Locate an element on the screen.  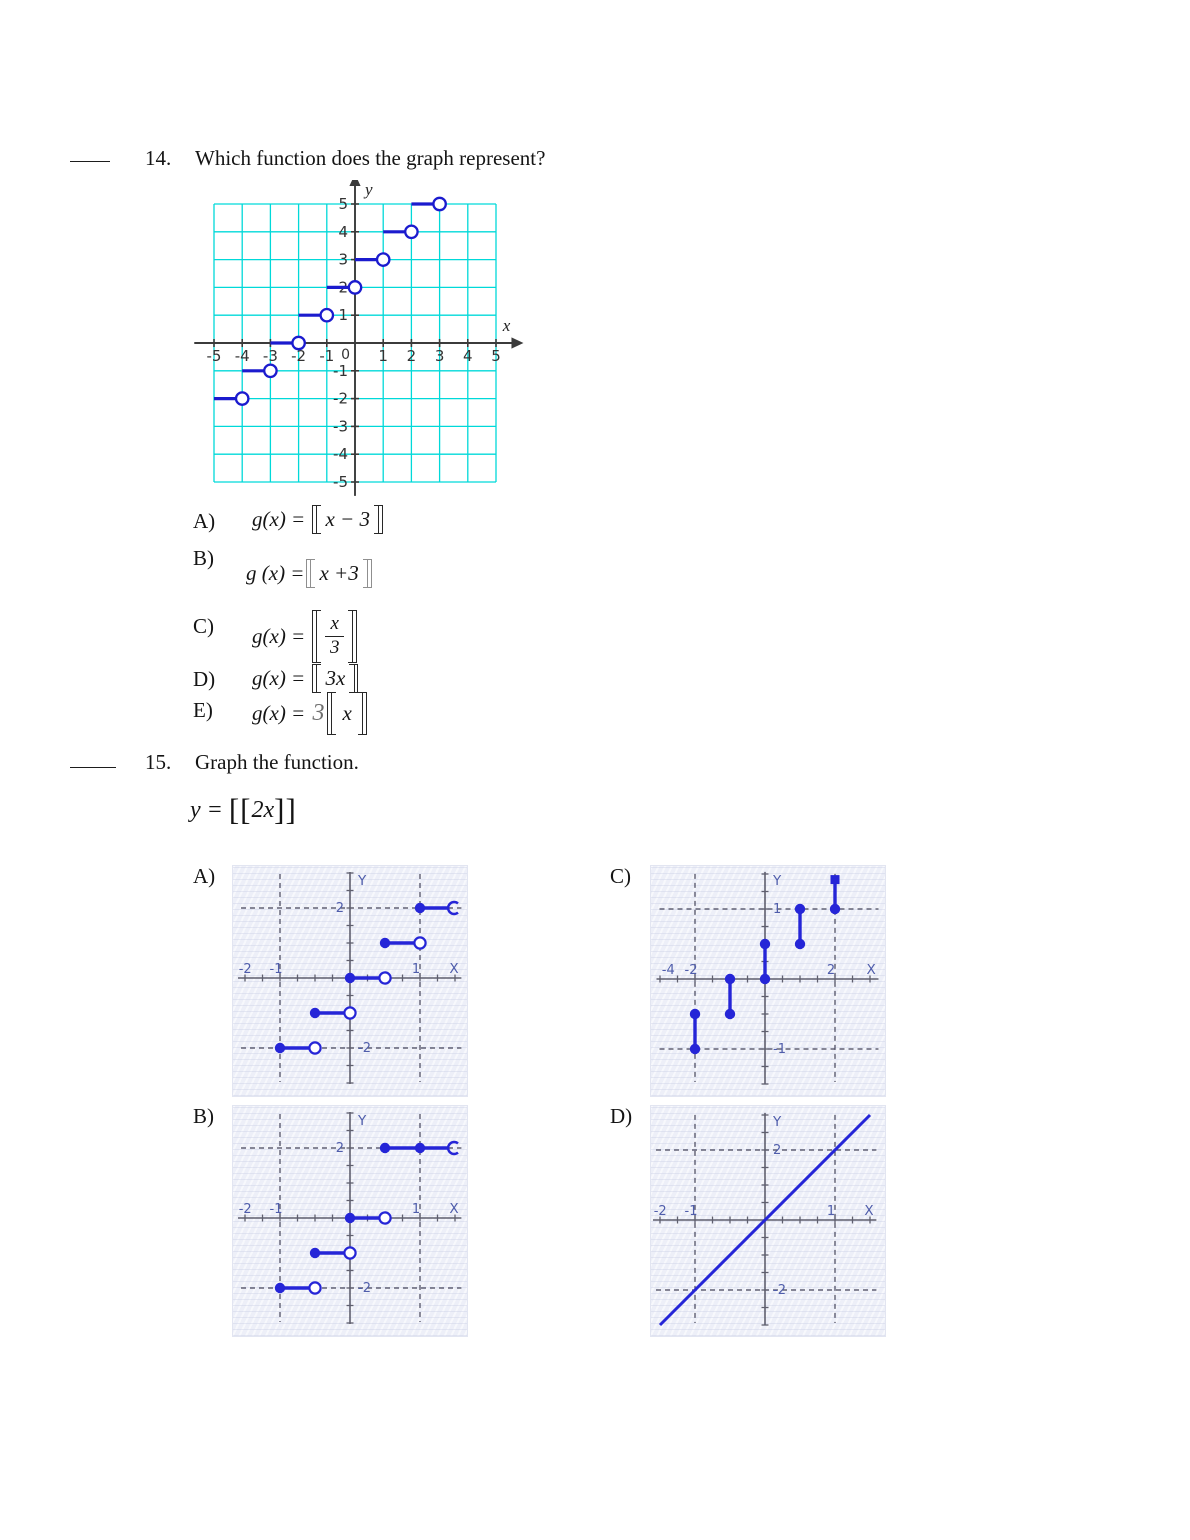
double-bracket-open: [[ is located at coordinates (240, 810).